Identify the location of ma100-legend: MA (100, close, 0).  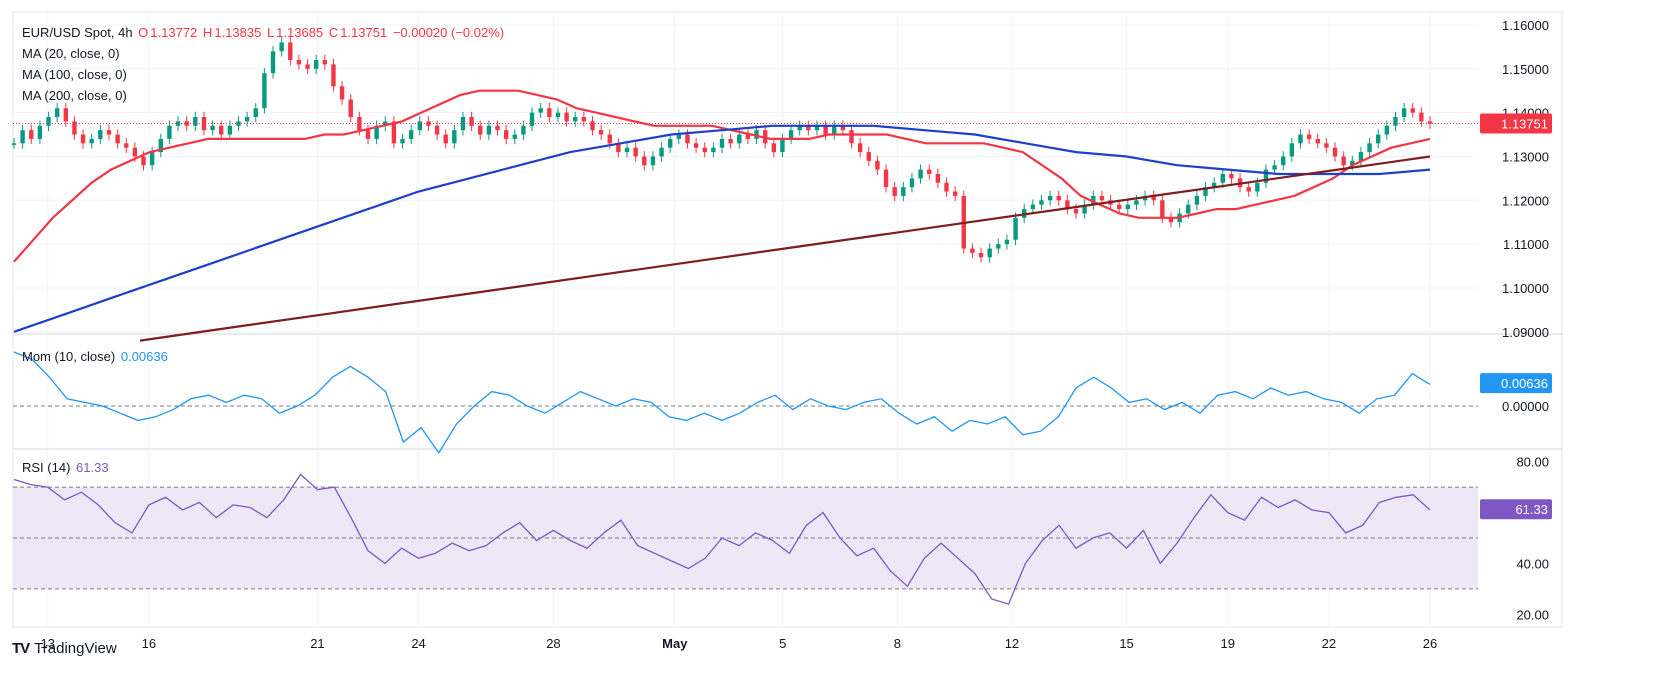
(74, 74).